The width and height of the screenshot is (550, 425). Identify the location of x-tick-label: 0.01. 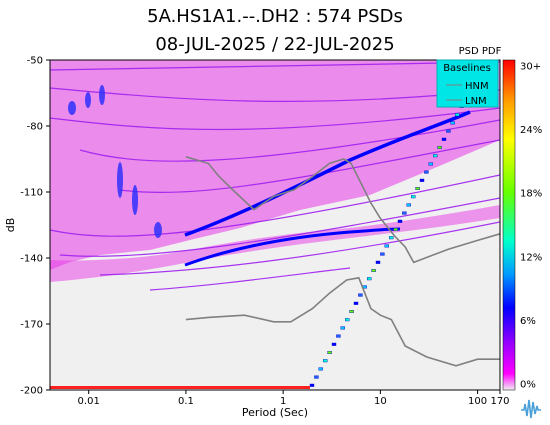
(89, 401).